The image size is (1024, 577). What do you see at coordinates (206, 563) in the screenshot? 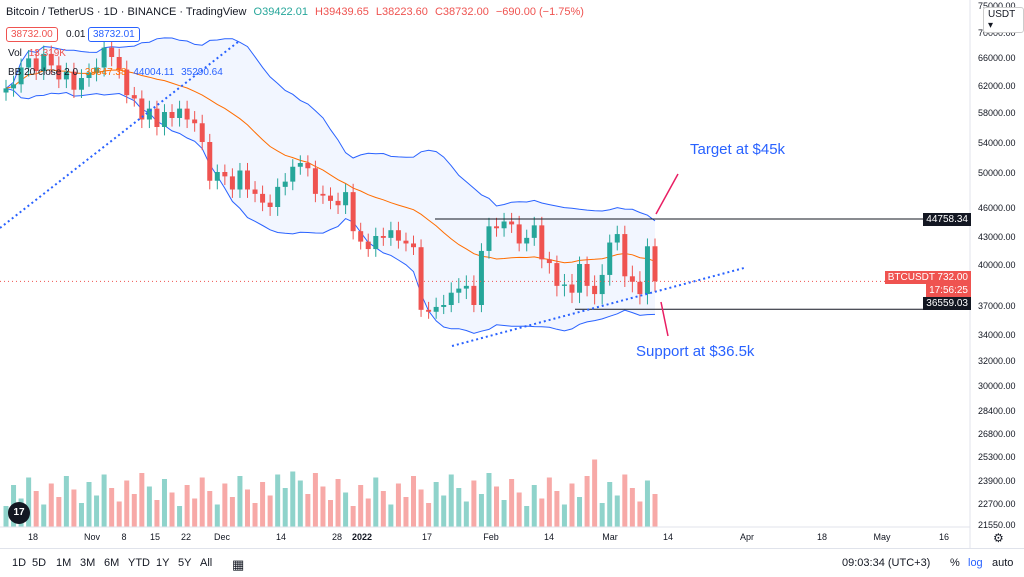
I see `timeframe-all: All` at bounding box center [206, 563].